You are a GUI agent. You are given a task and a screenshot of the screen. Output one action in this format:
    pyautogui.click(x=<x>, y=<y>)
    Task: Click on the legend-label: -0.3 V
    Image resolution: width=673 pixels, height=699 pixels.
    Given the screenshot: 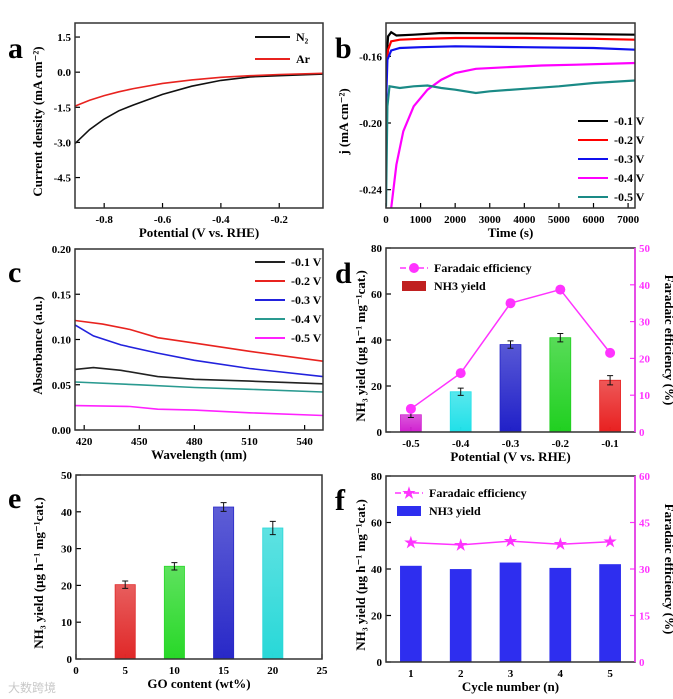 What is the action you would take?
    pyautogui.click(x=306, y=300)
    